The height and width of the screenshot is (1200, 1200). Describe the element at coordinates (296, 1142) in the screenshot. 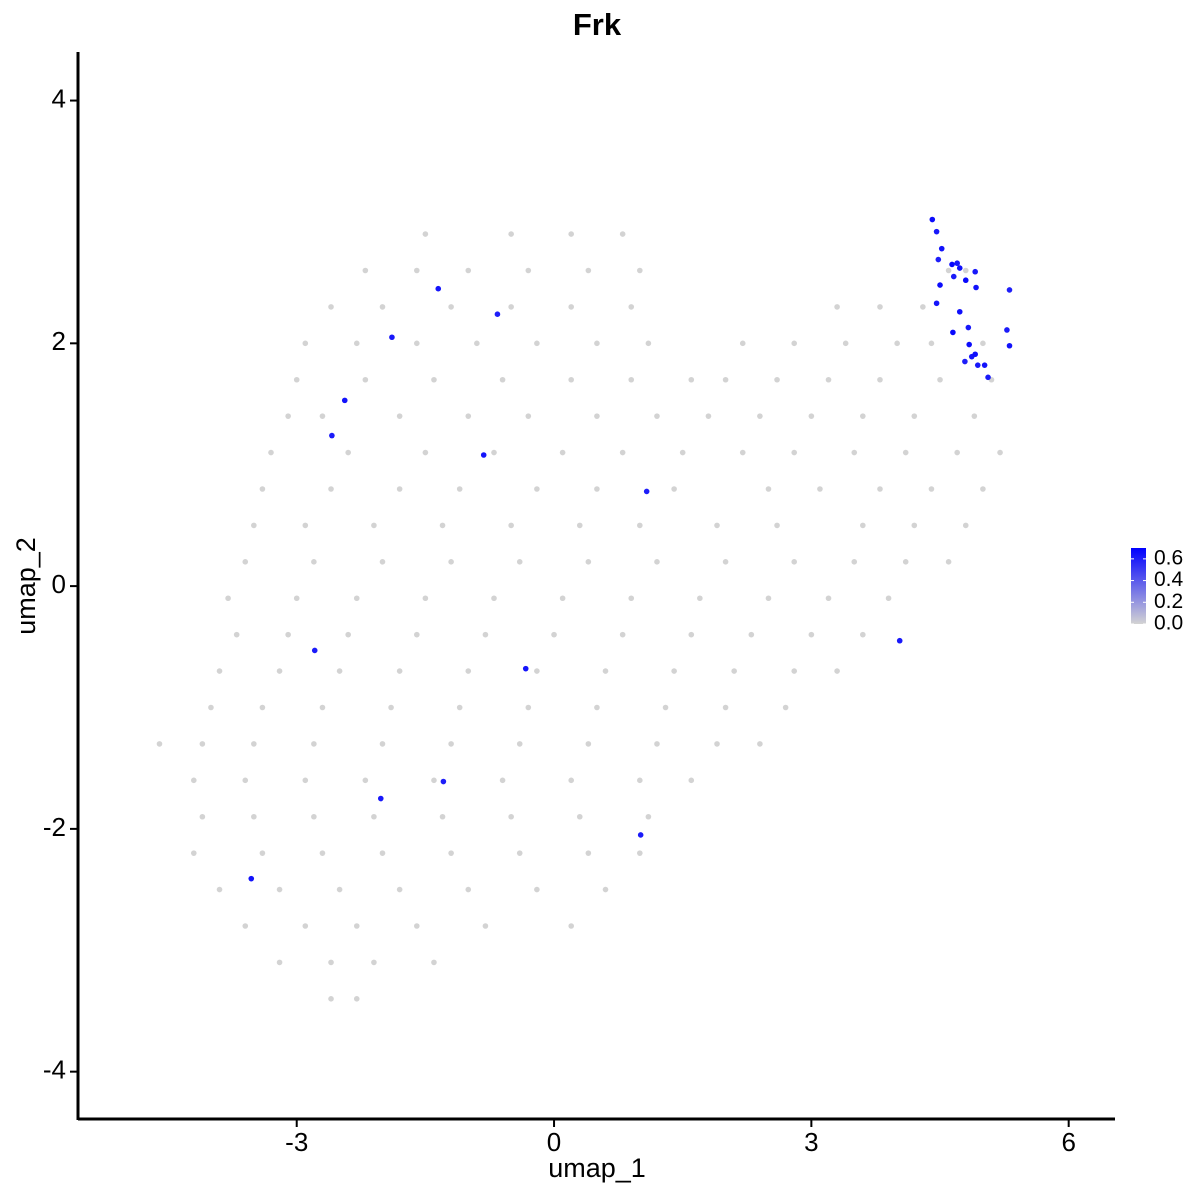

I see `x-tick-label: -3` at that location.